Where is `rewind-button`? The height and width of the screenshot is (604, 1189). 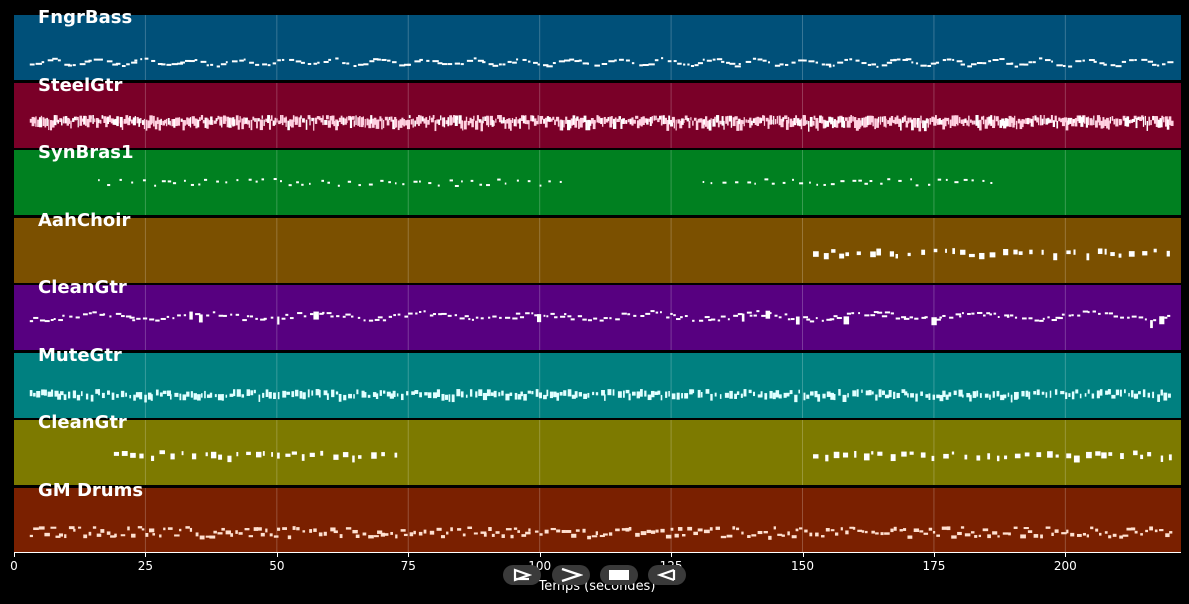
rewind-button is located at coordinates (667, 575).